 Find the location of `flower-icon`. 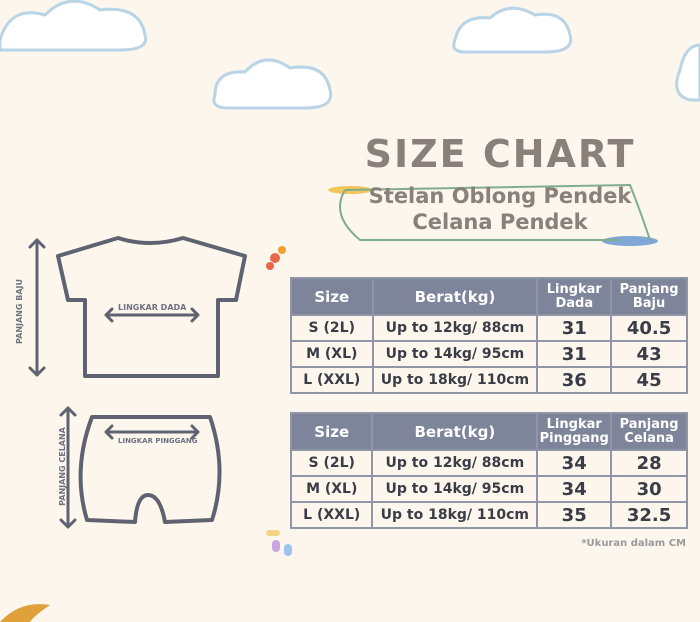

flower-icon is located at coordinates (276, 258).